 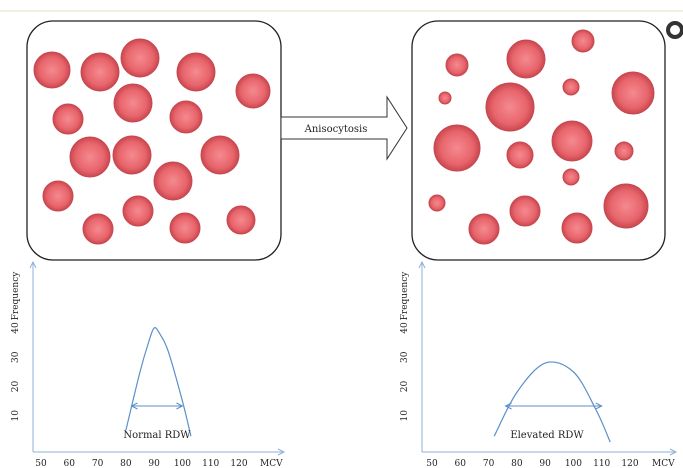 What do you see at coordinates (336, 129) in the screenshot?
I see `anisocytosis-label: Anisocytosis` at bounding box center [336, 129].